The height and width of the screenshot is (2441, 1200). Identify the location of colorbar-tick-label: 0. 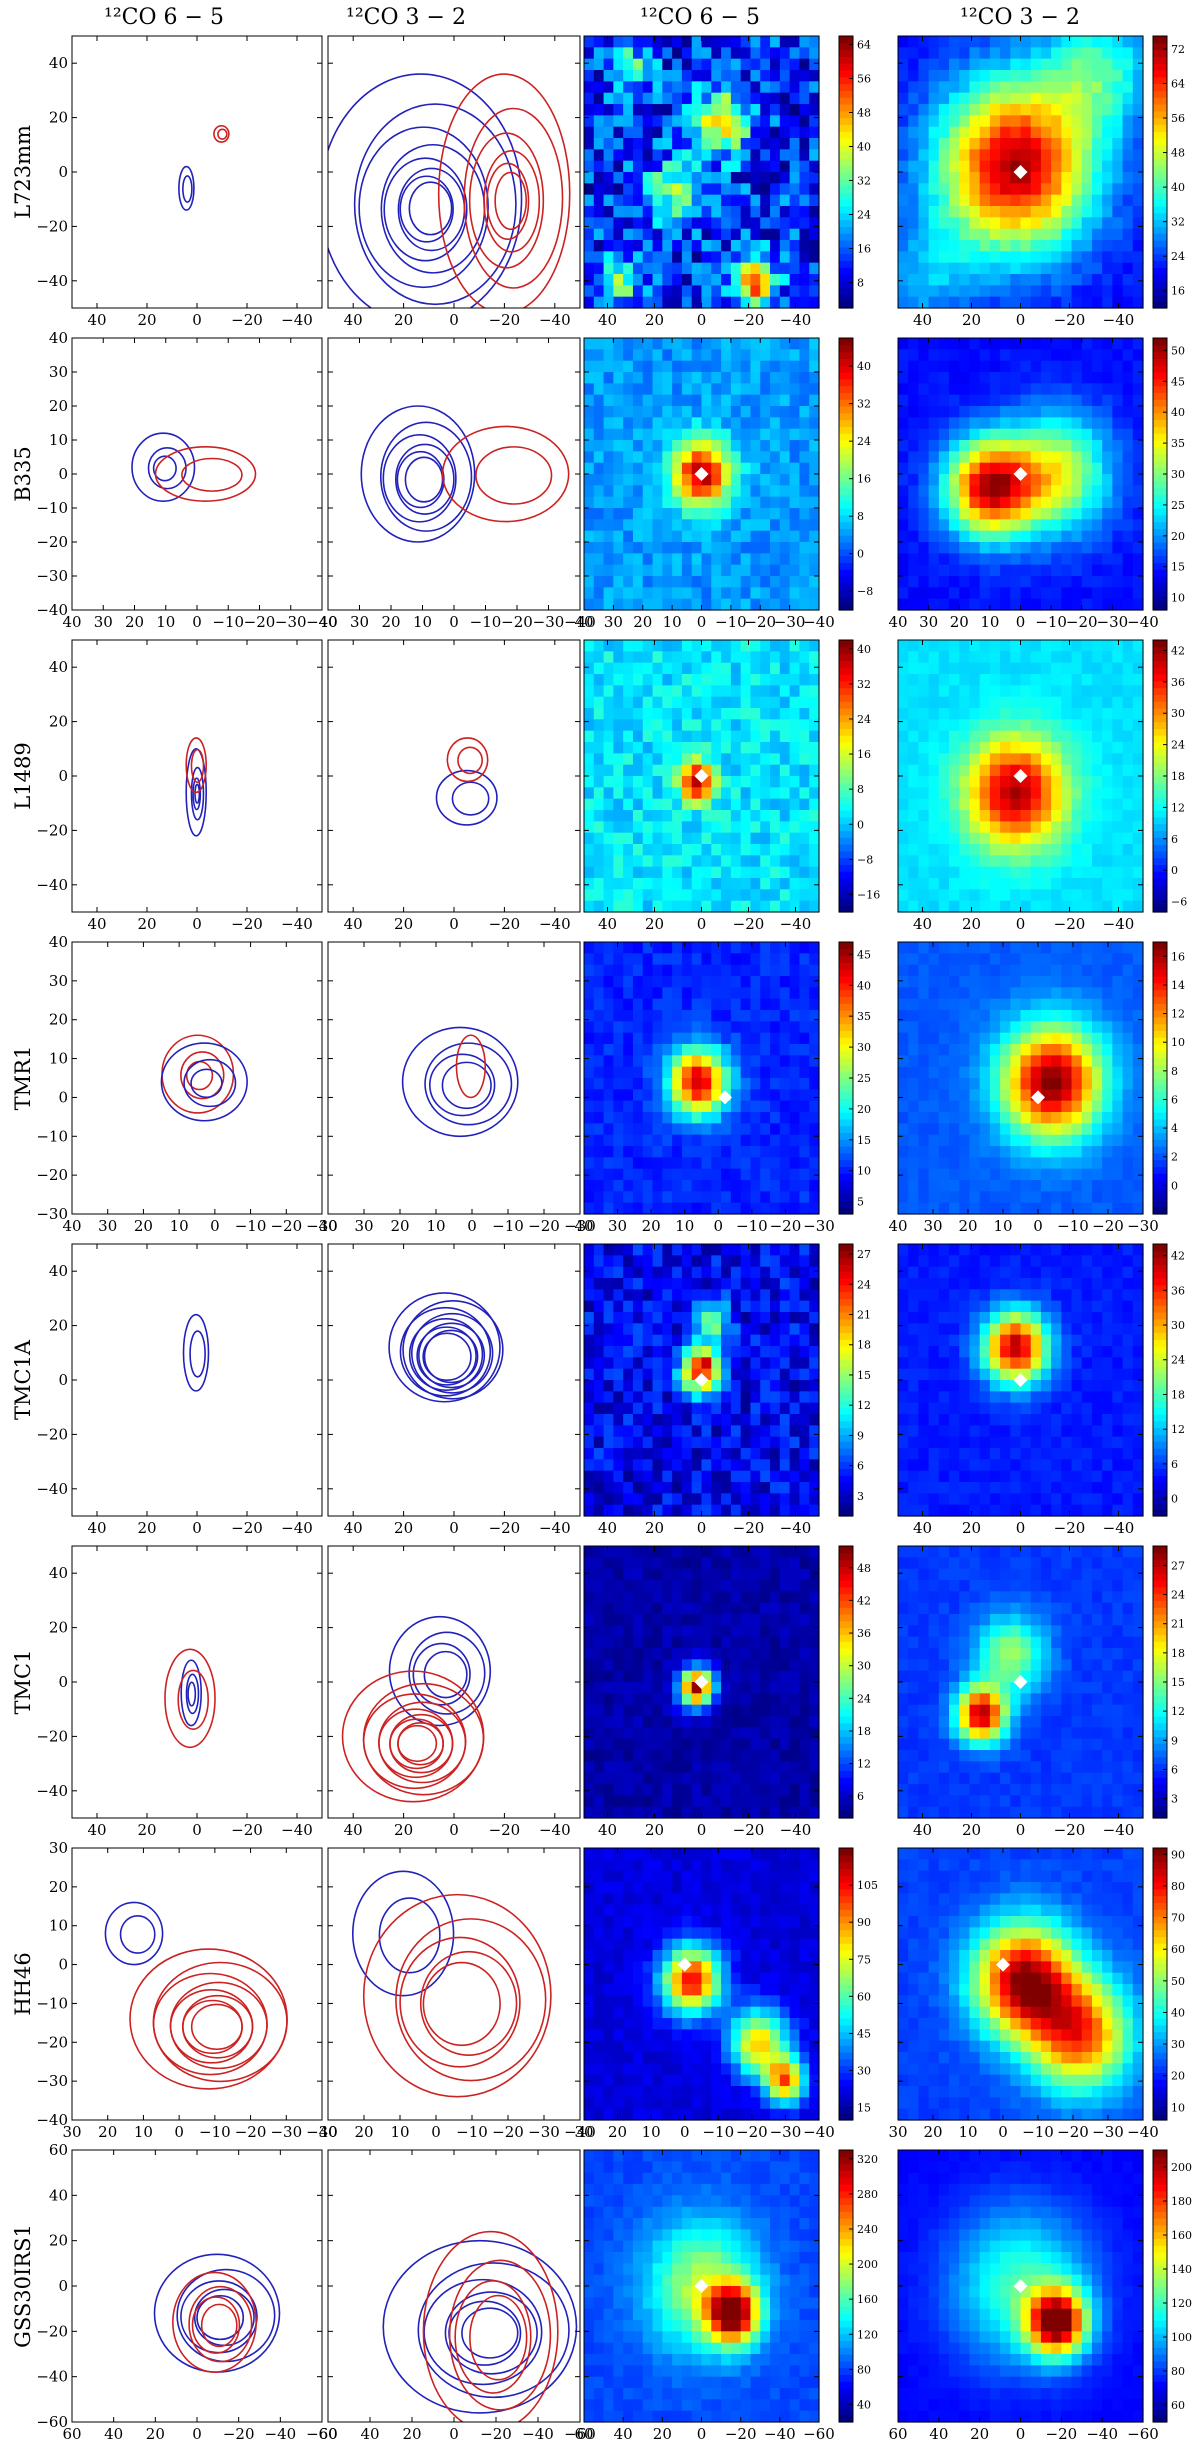
(860, 824).